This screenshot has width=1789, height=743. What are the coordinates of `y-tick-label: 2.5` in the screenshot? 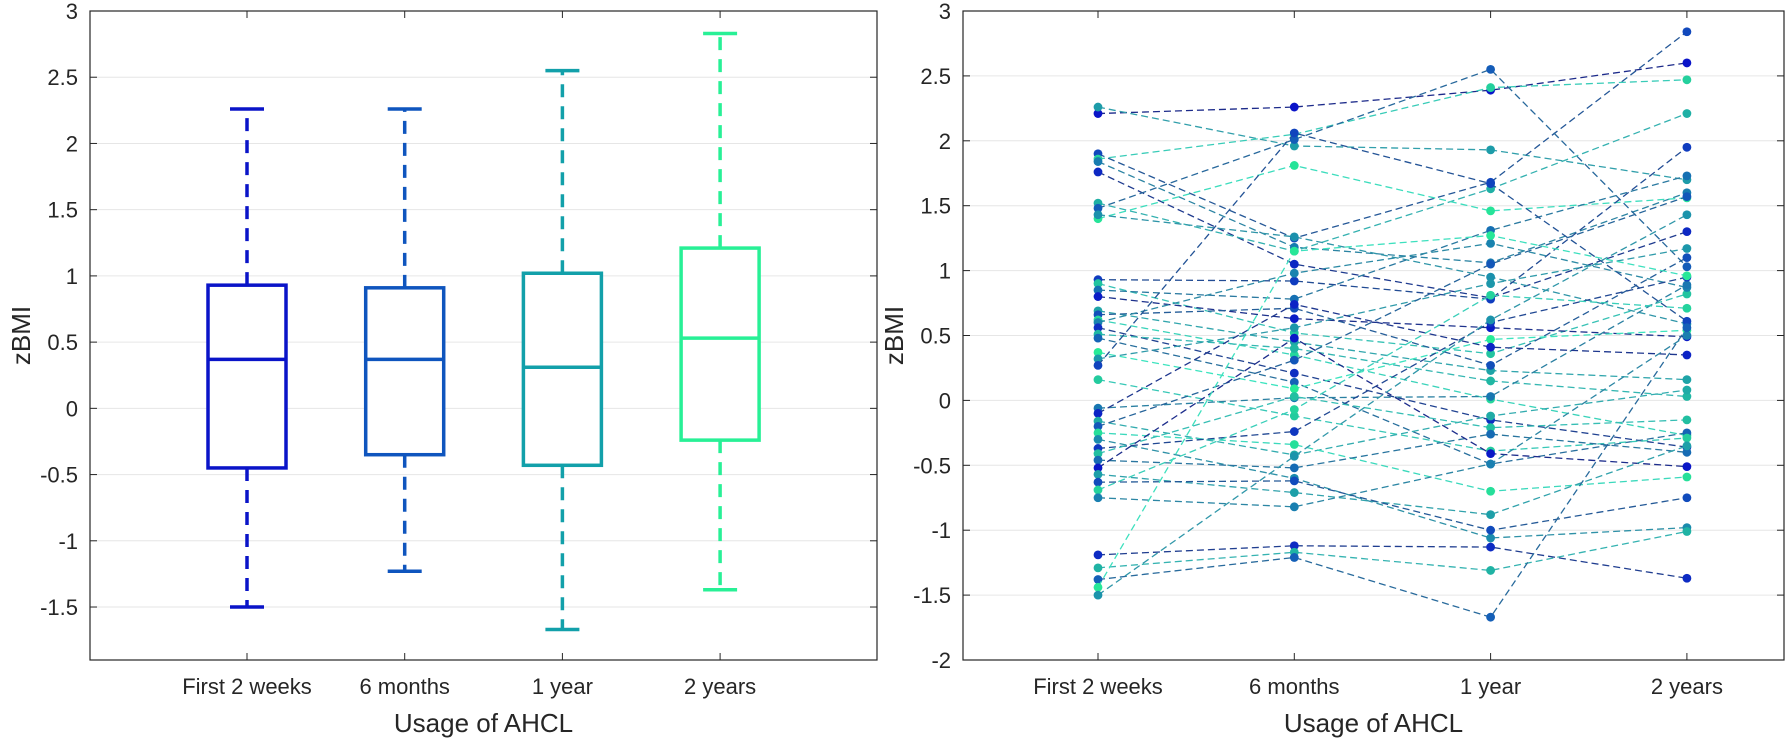 It's located at (935, 76).